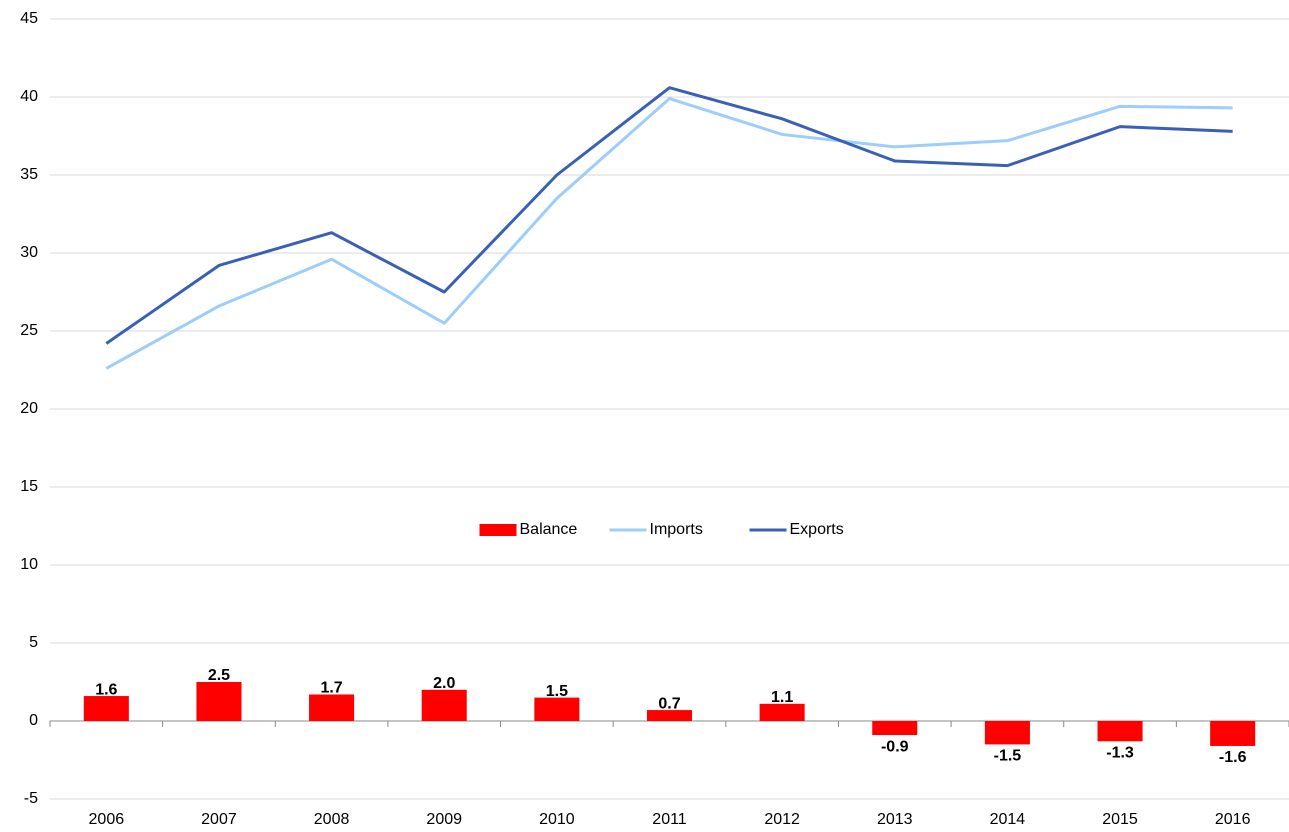 The height and width of the screenshot is (832, 1289). What do you see at coordinates (106, 689) in the screenshot?
I see `value-label: 1.6` at bounding box center [106, 689].